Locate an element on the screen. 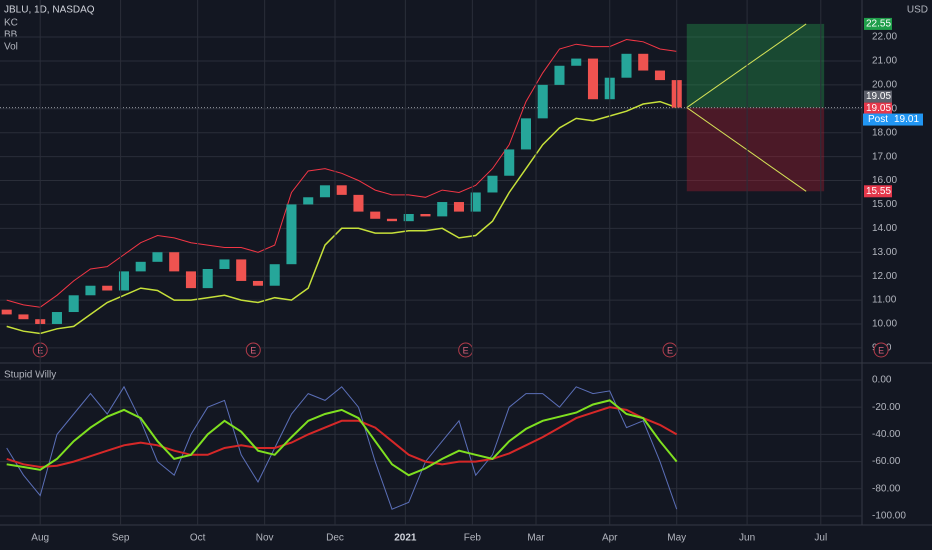 The width and height of the screenshot is (932, 550). y-tick-label: -40.00 is located at coordinates (886, 434).